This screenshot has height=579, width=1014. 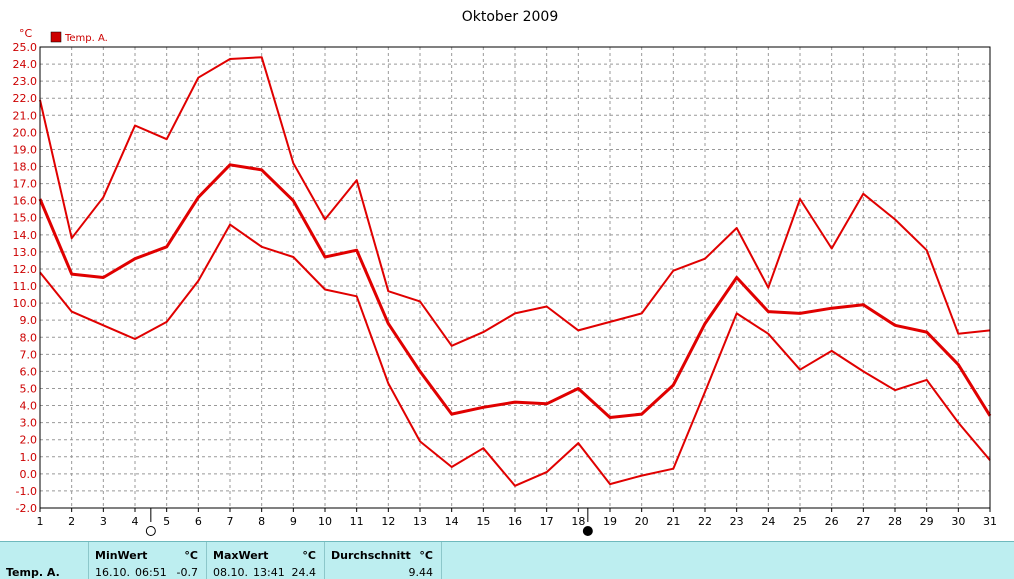 What do you see at coordinates (25, 218) in the screenshot?
I see `y-tick-label: 15.0` at bounding box center [25, 218].